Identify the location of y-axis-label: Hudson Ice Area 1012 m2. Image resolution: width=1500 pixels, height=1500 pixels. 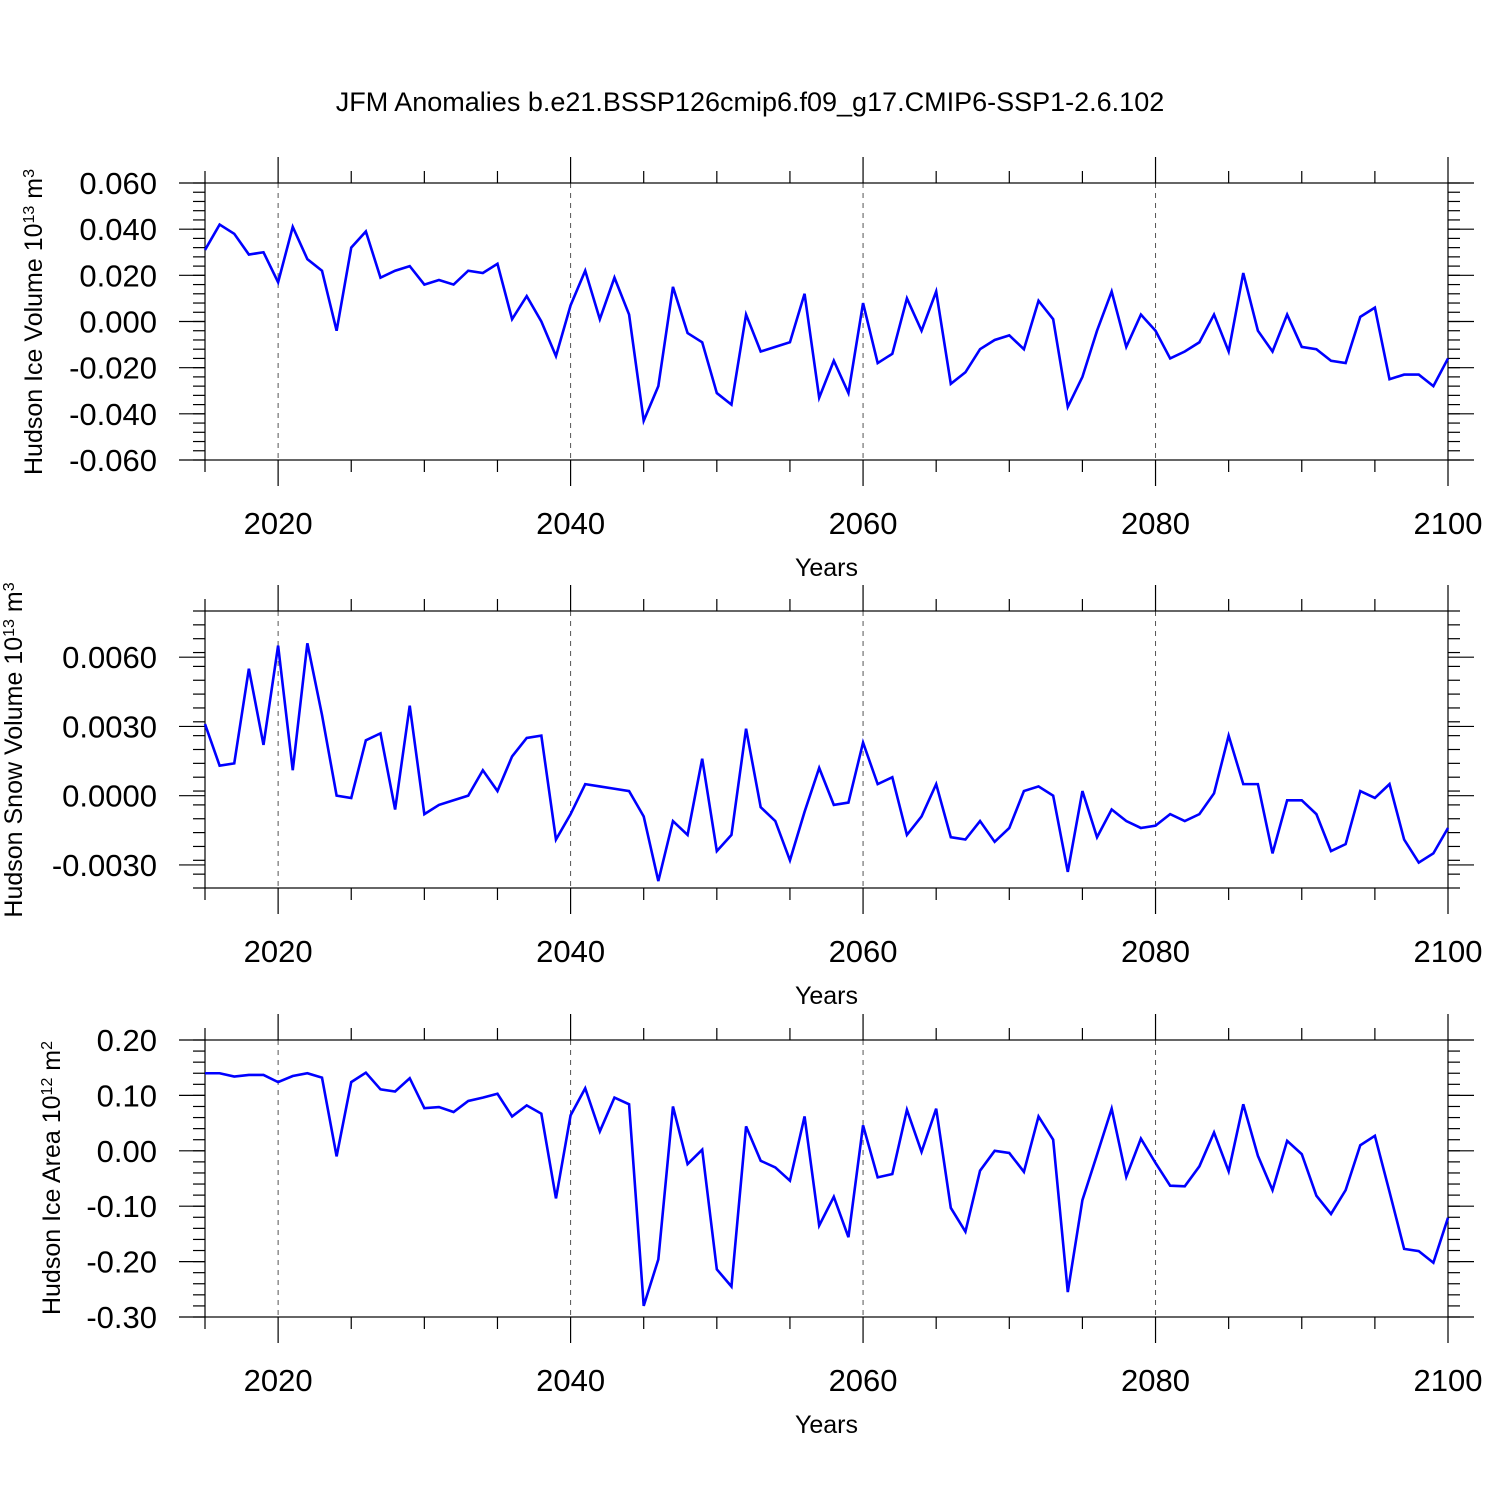
(52, 1178).